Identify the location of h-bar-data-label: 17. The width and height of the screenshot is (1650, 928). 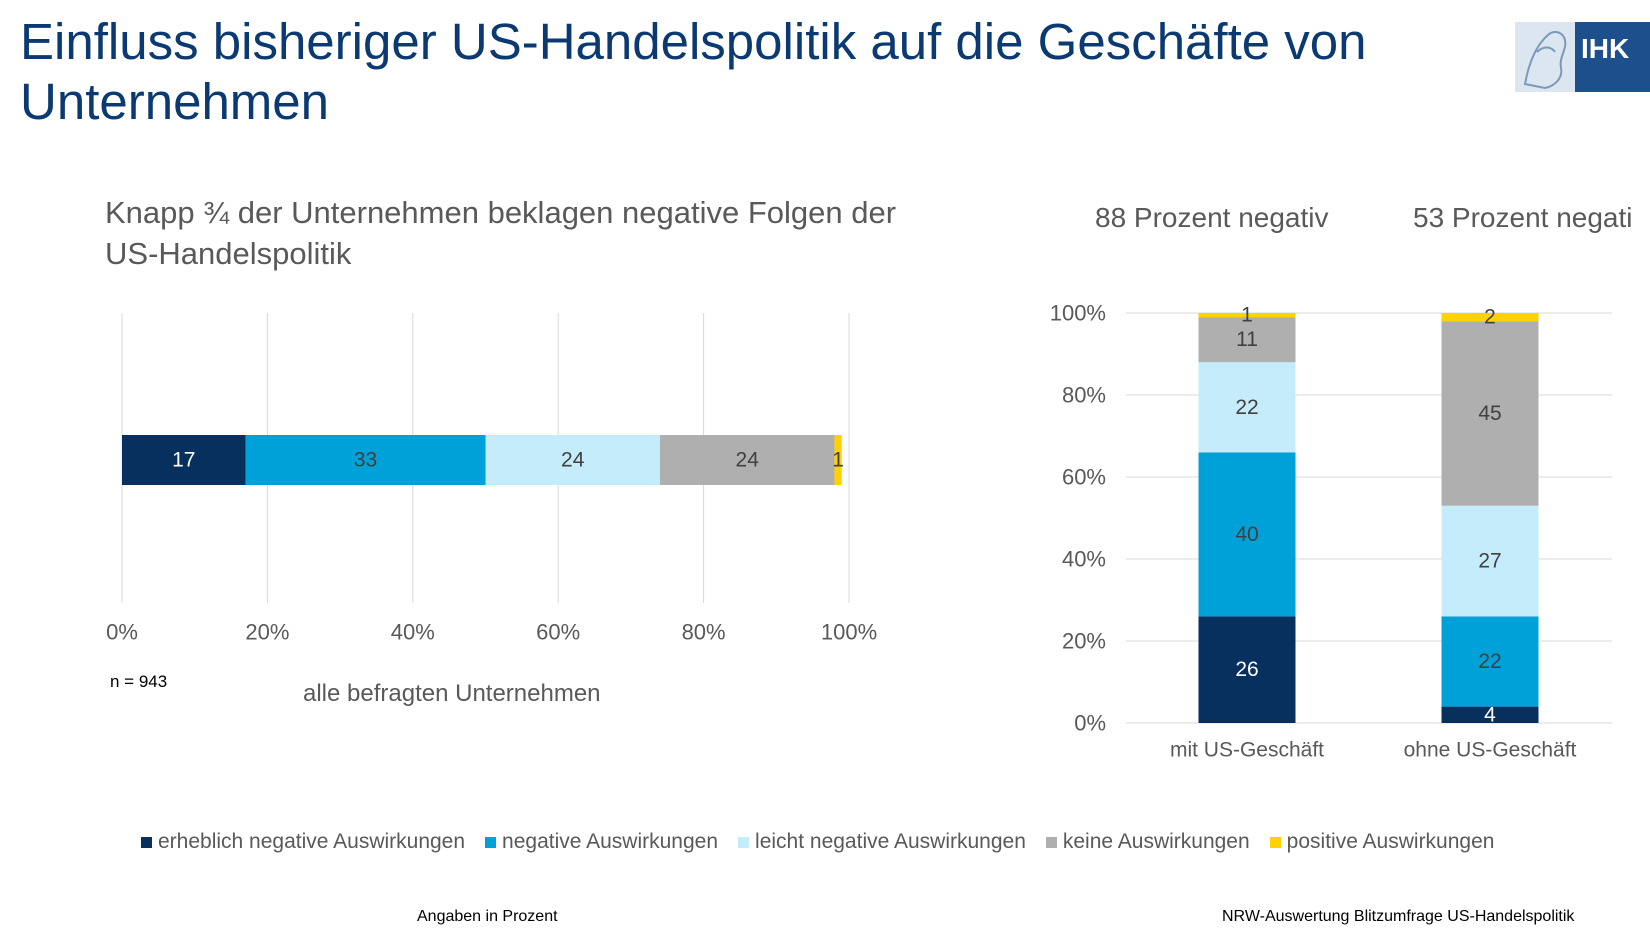
(183, 460).